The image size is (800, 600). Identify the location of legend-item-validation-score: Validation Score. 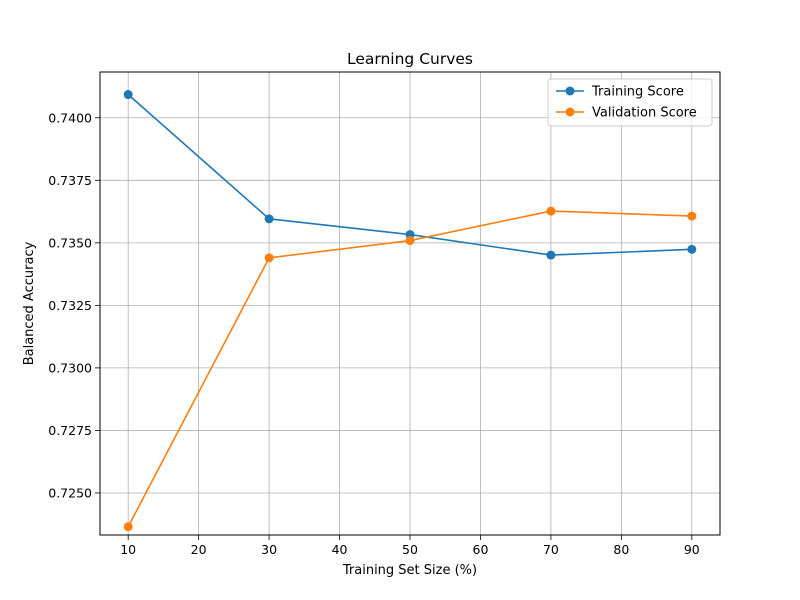
(626, 113).